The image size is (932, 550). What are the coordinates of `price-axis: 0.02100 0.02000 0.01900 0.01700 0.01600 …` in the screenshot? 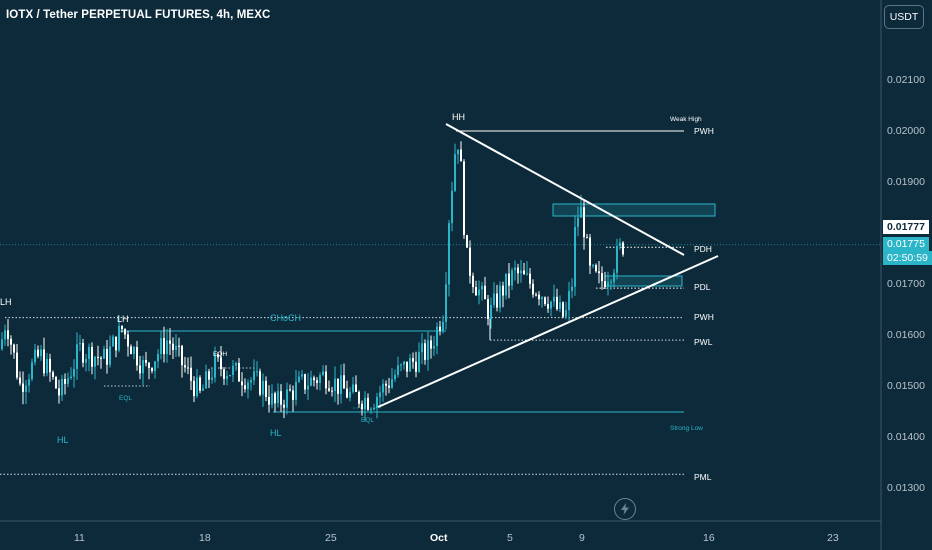 It's located at (906, 284).